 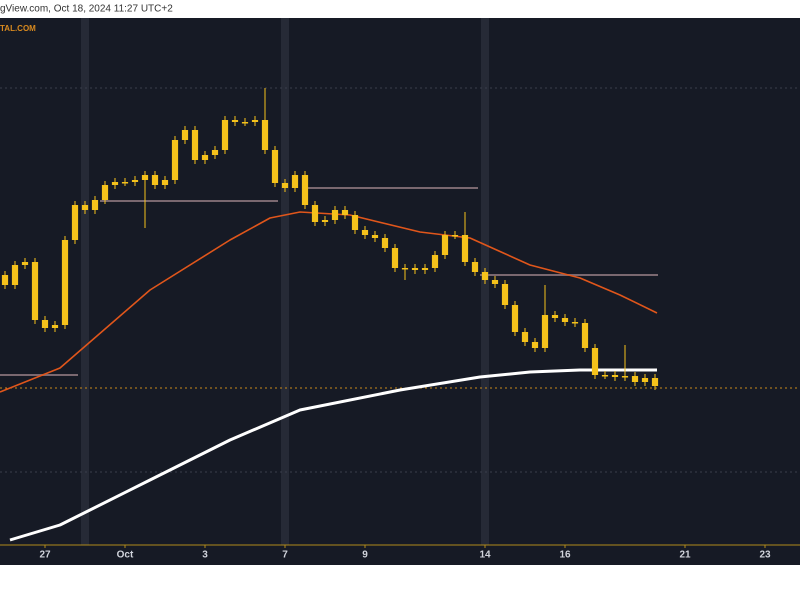 I want to click on x-tick-label: 27, so click(x=45, y=555).